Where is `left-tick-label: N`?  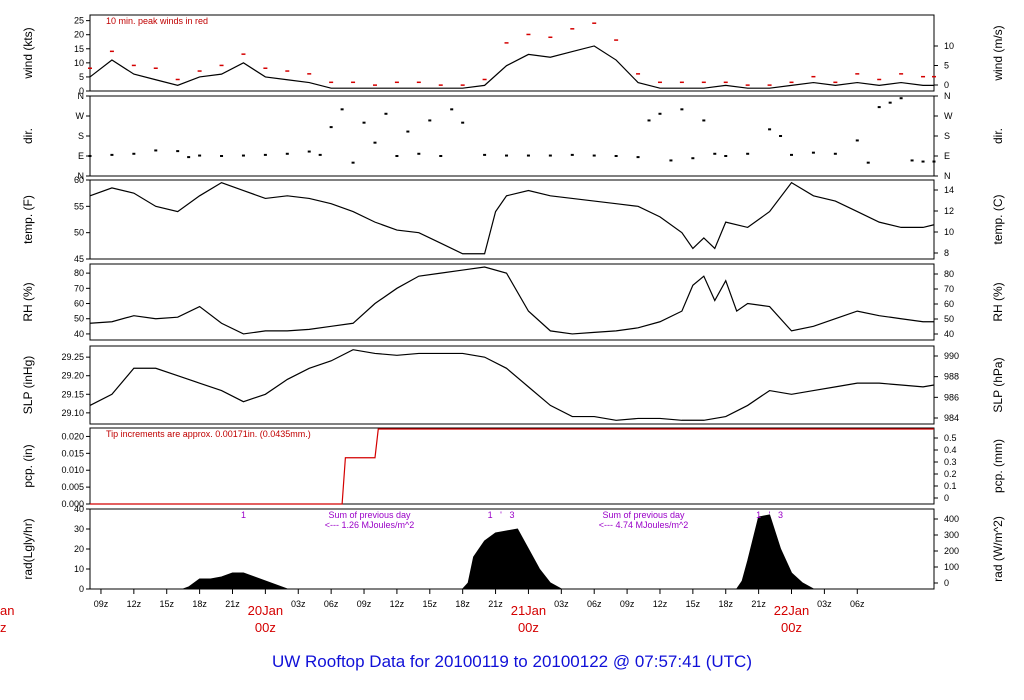 left-tick-label: N is located at coordinates (81, 96).